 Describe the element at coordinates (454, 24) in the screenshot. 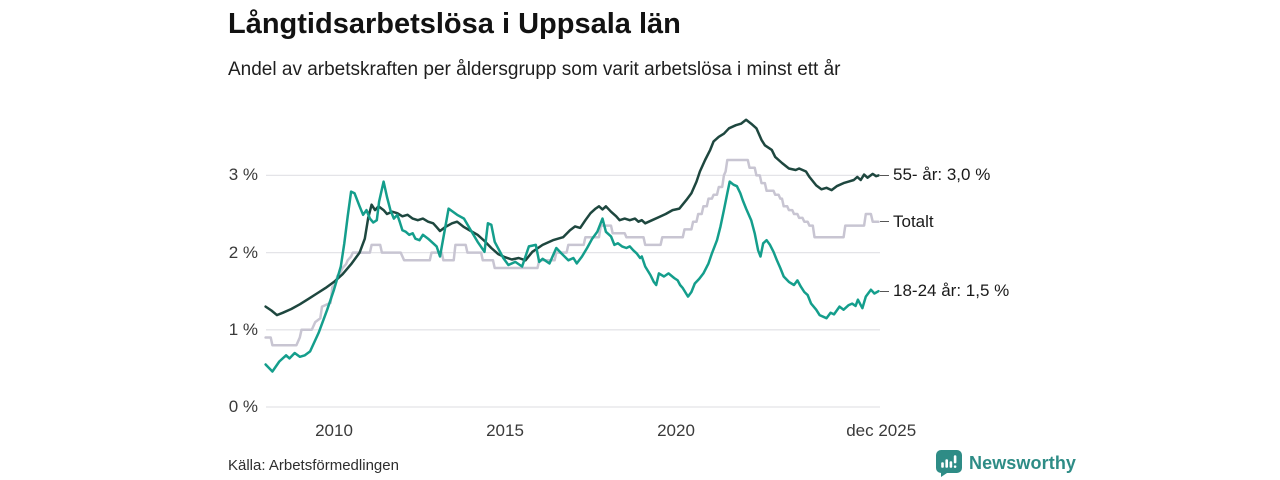

I see `page-title: Långtidsarbetslösa i Uppsala län` at that location.